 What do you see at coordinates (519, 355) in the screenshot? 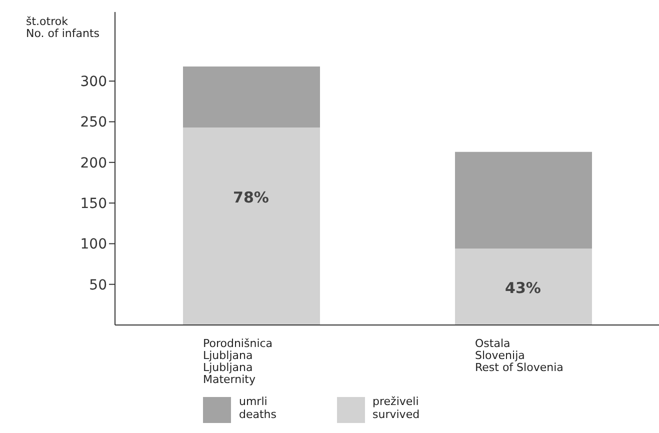
I see `x-tick-label: Ostala Slovenija Rest of Slovenia` at bounding box center [519, 355].